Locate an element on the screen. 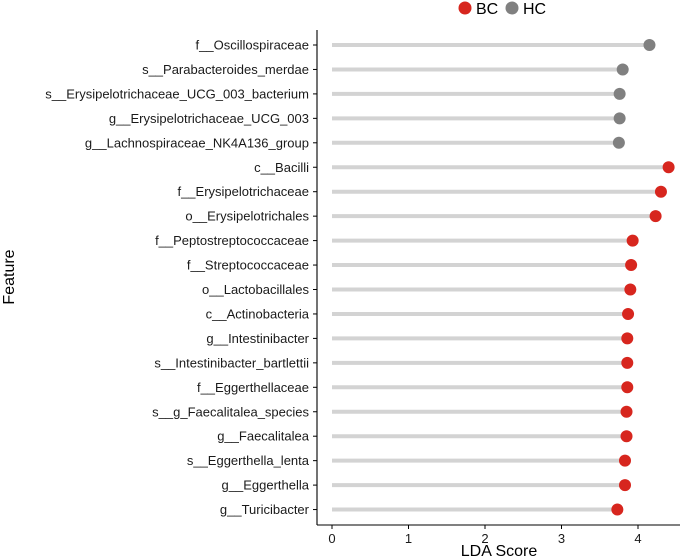 This screenshot has height=560, width=685. y-tick-label-s-g-faecalitalea-species: s__g_Faecalitalea_species is located at coordinates (230, 411).